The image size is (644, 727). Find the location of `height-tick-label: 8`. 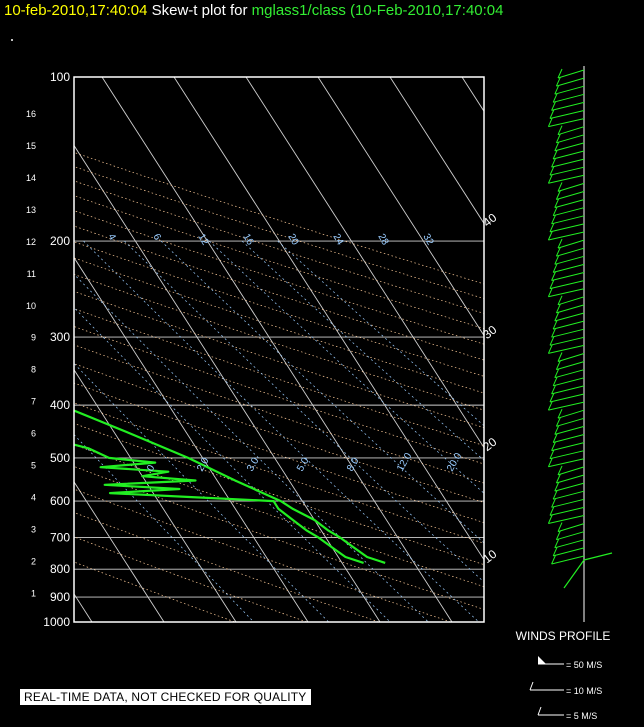

height-tick-label: 8 is located at coordinates (33, 370).